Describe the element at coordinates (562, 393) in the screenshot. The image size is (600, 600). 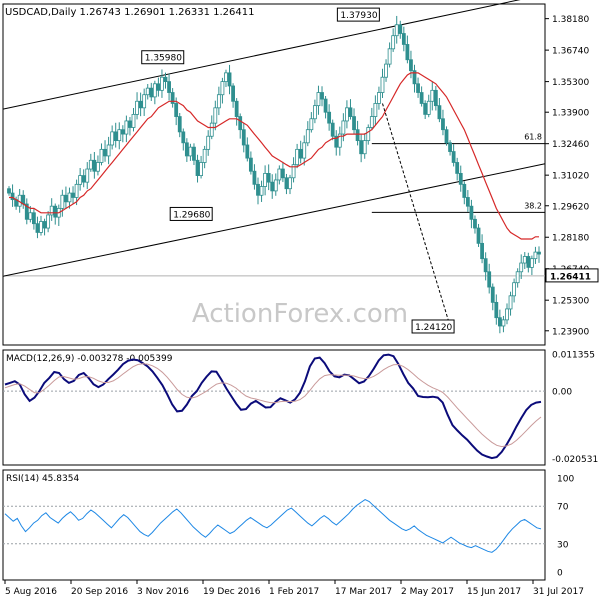
I see `macd-y-tick-label: 0.00` at that location.